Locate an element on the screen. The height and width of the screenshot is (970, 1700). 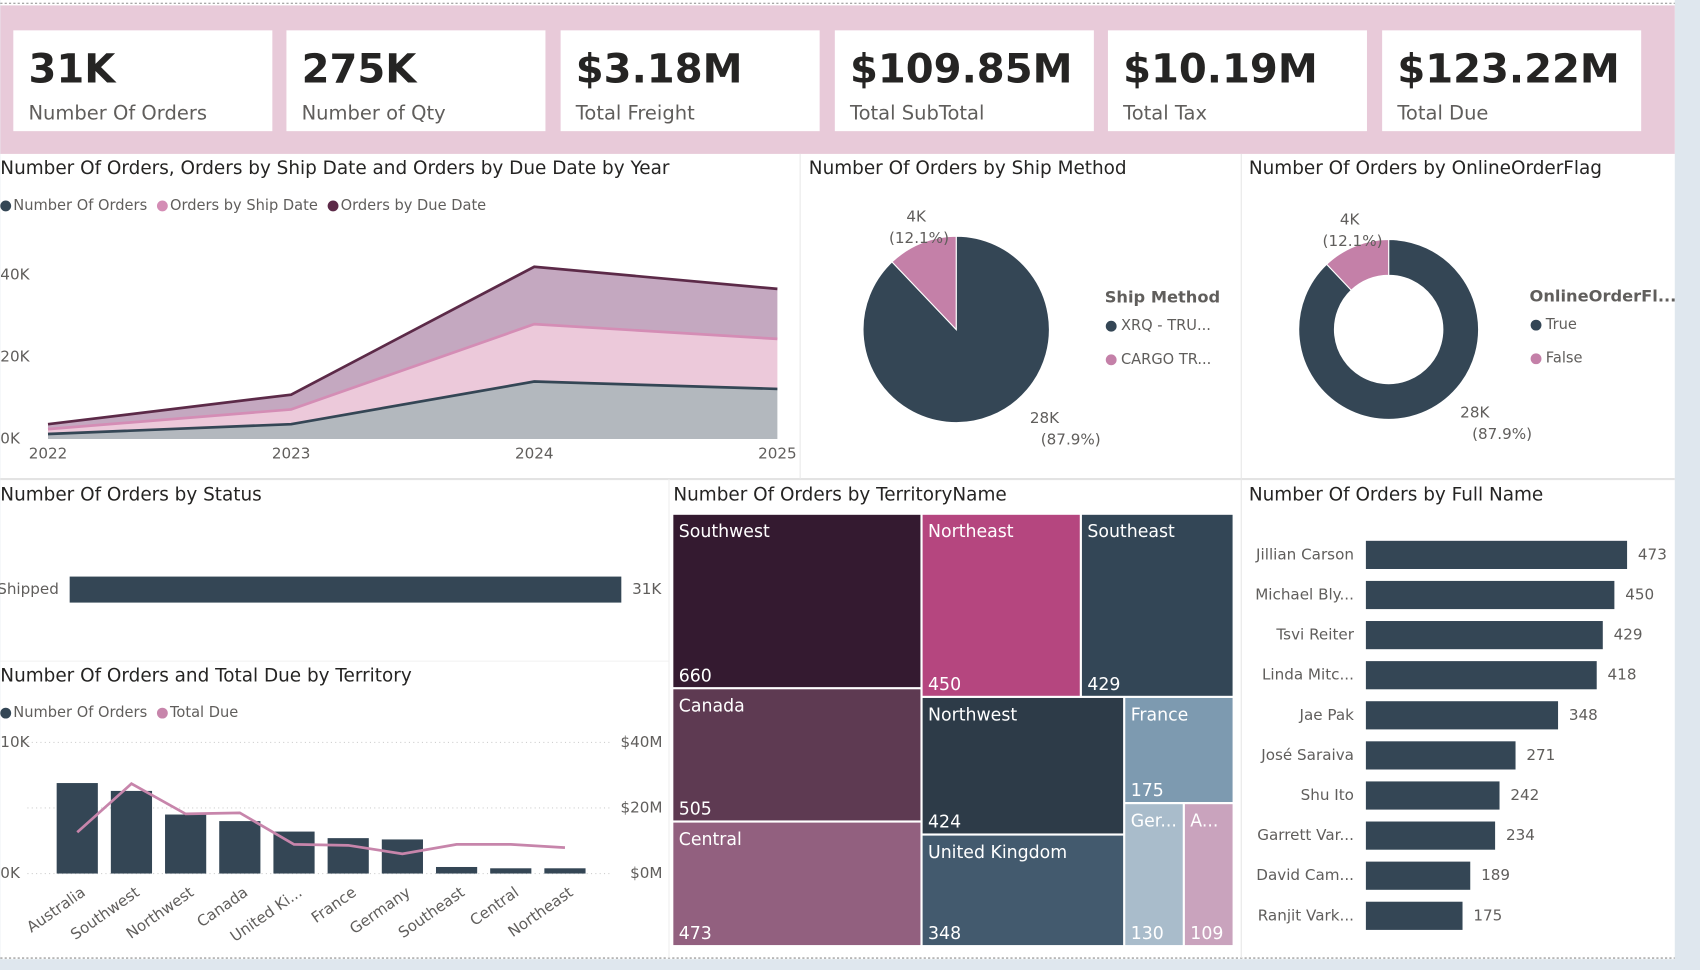
data-label: 234 is located at coordinates (1520, 835).